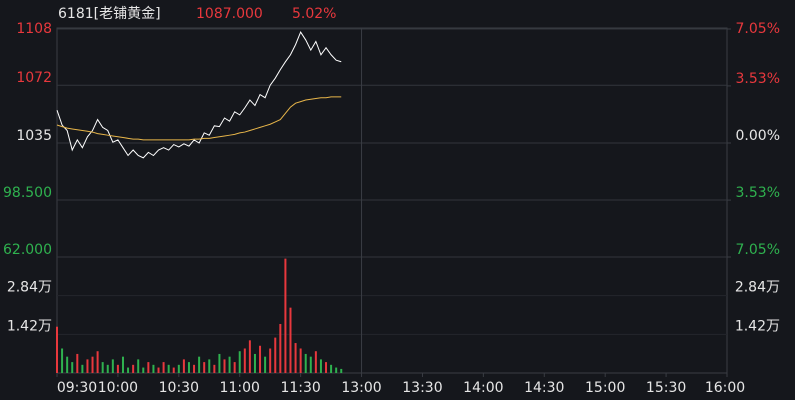 This screenshot has width=795, height=400. Describe the element at coordinates (179, 388) in the screenshot. I see `x-tick-label: 10:30` at that location.